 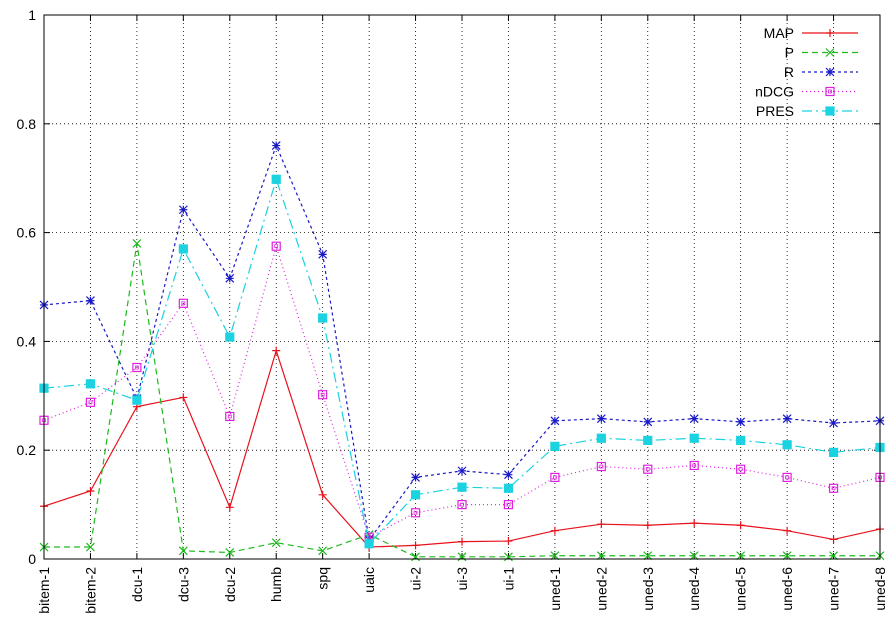 I want to click on x-tick-label: uned-7, so click(x=834, y=589).